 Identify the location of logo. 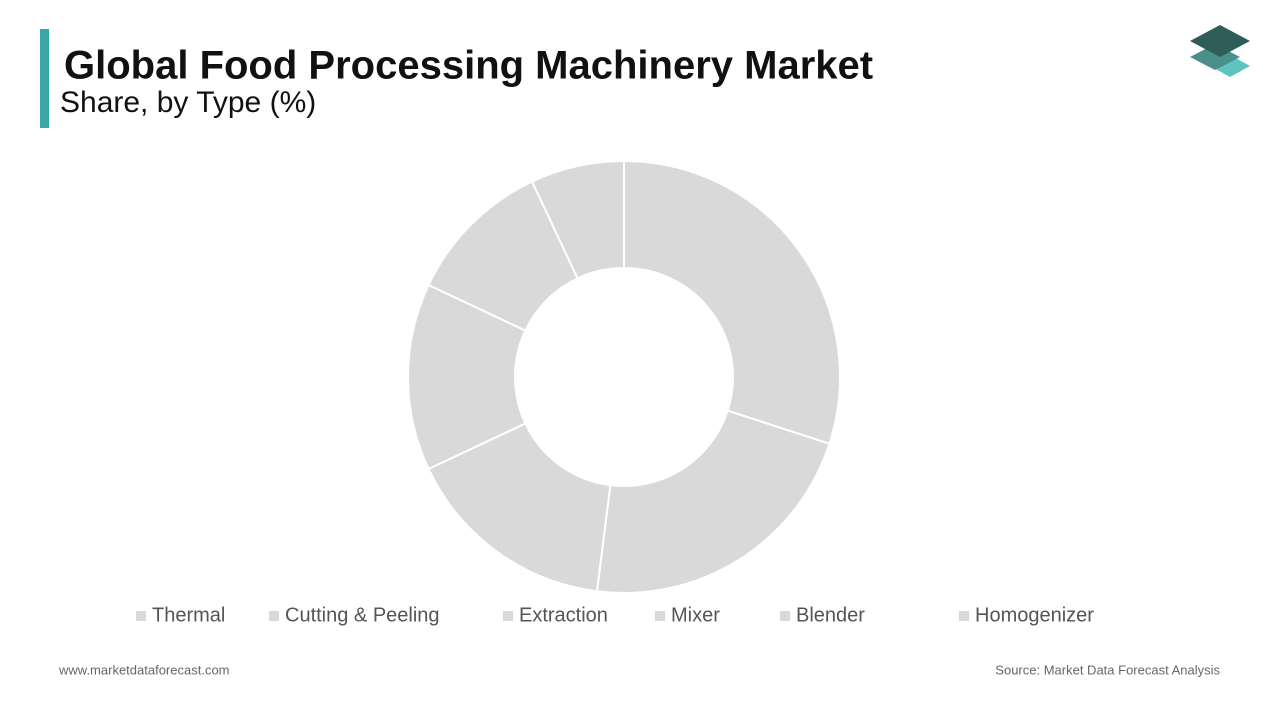
(1220, 51).